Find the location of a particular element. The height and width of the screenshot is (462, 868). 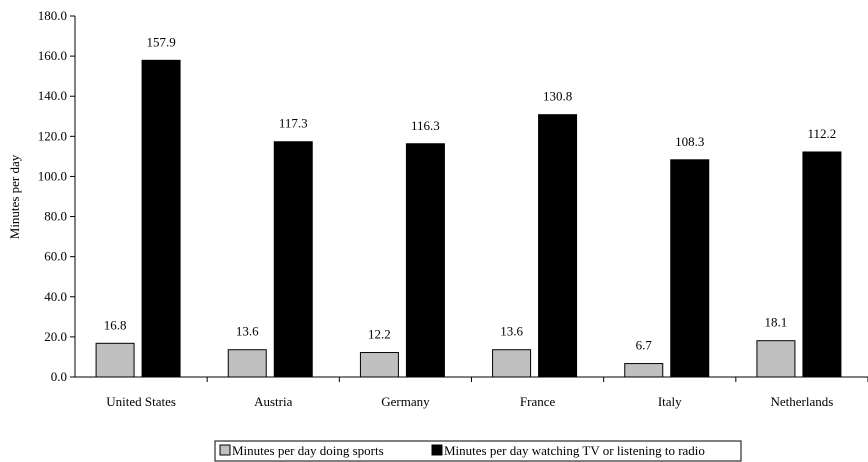

data-label: 12.2 is located at coordinates (379, 334).